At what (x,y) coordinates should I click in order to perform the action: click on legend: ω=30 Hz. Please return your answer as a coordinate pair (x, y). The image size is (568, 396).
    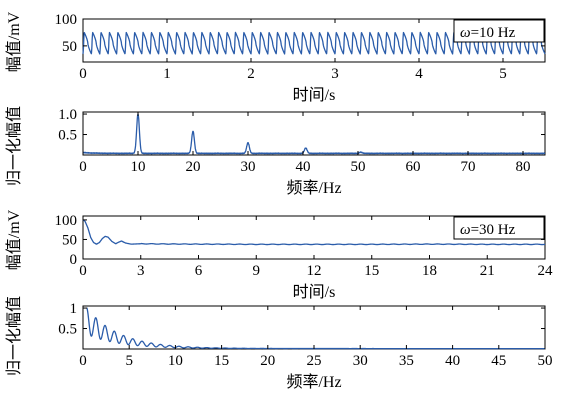
    Looking at the image, I should click on (499, 228).